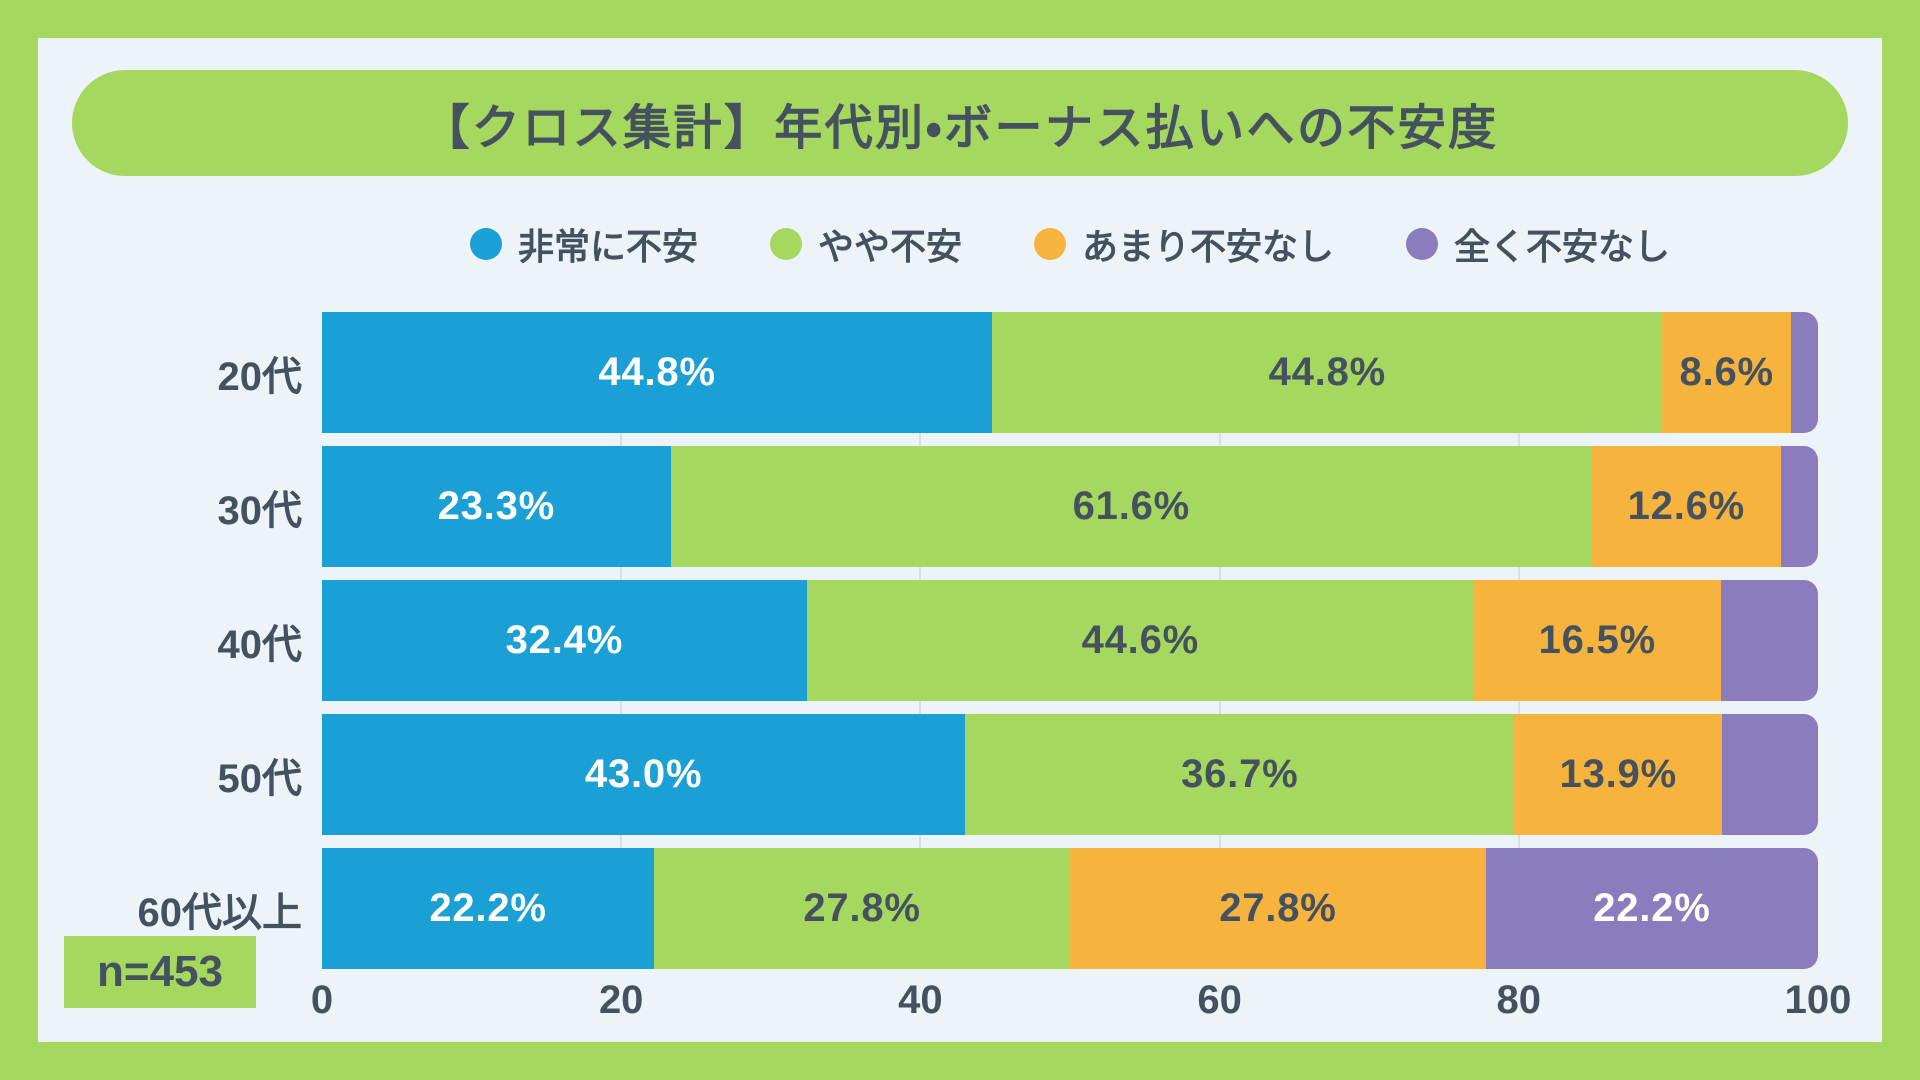  What do you see at coordinates (1818, 1000) in the screenshot?
I see `x-axis-tick-label: 100` at bounding box center [1818, 1000].